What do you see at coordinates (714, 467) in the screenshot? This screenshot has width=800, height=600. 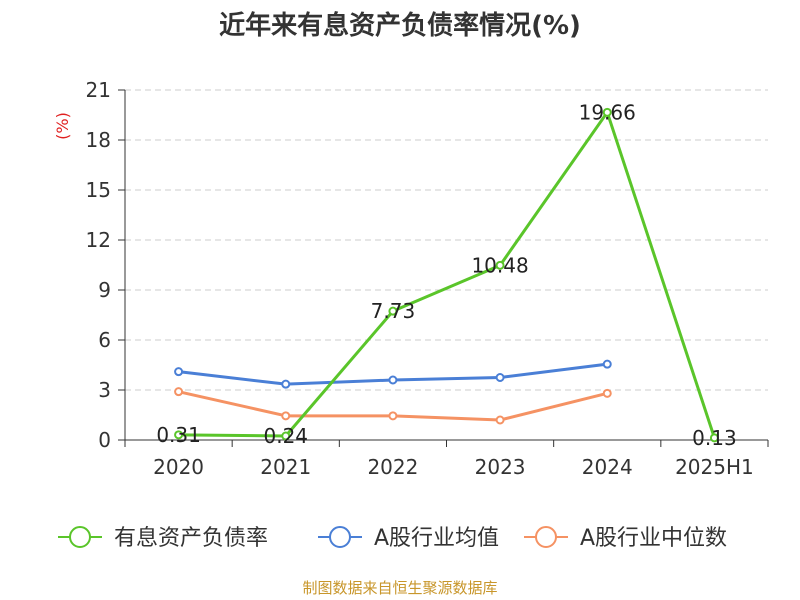 I see `x-tick-label: 2025H1` at bounding box center [714, 467].